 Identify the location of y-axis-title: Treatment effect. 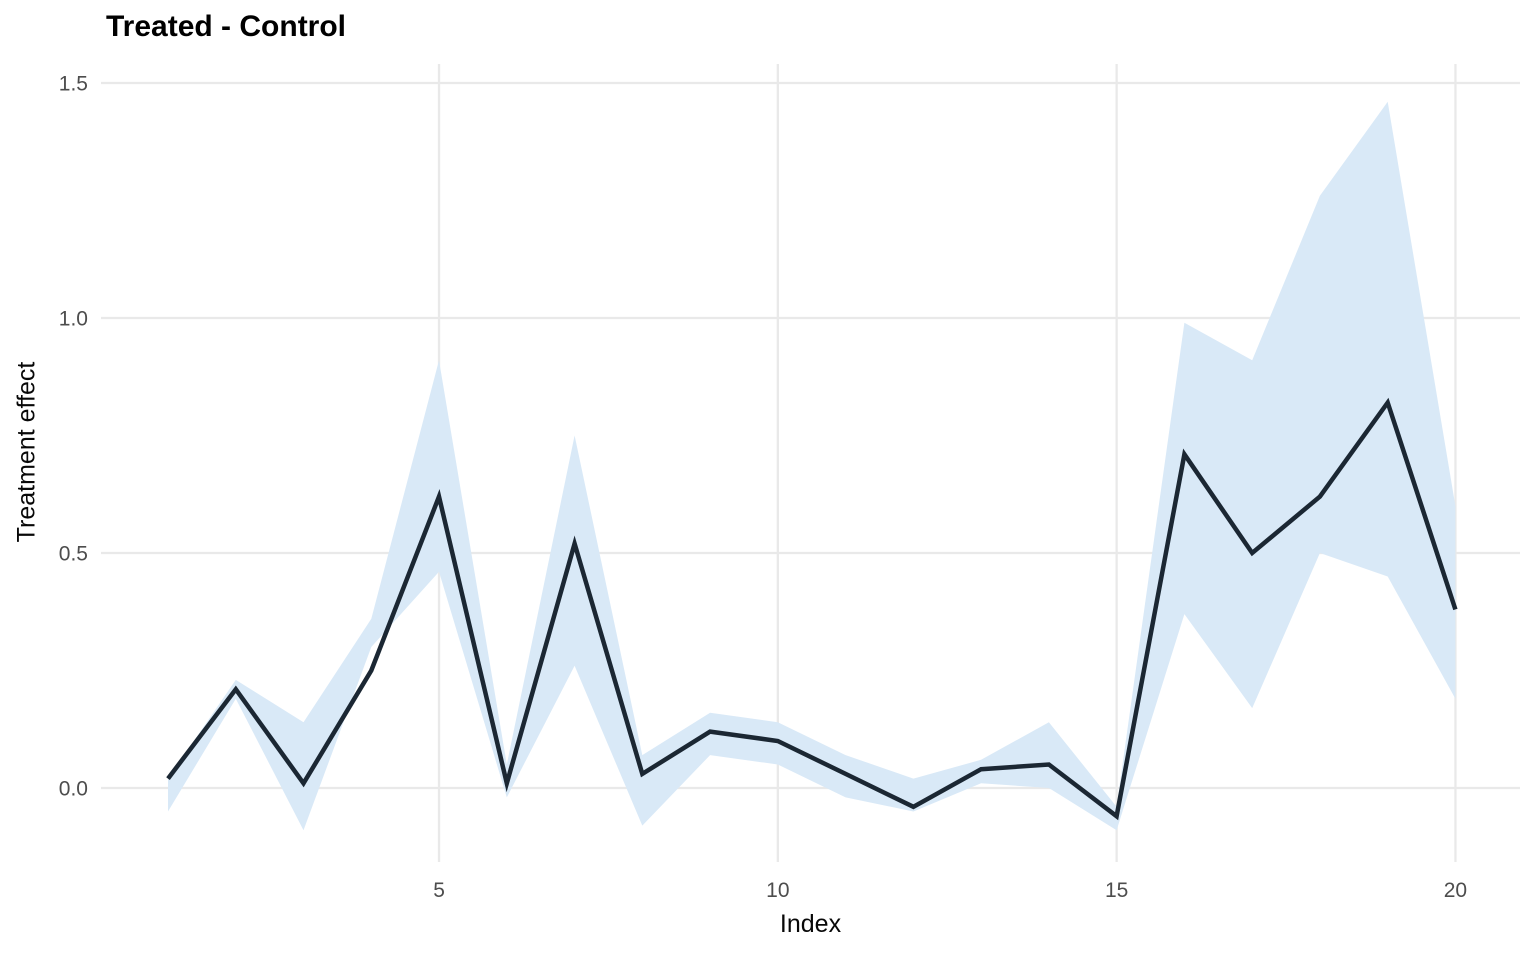
(26, 452).